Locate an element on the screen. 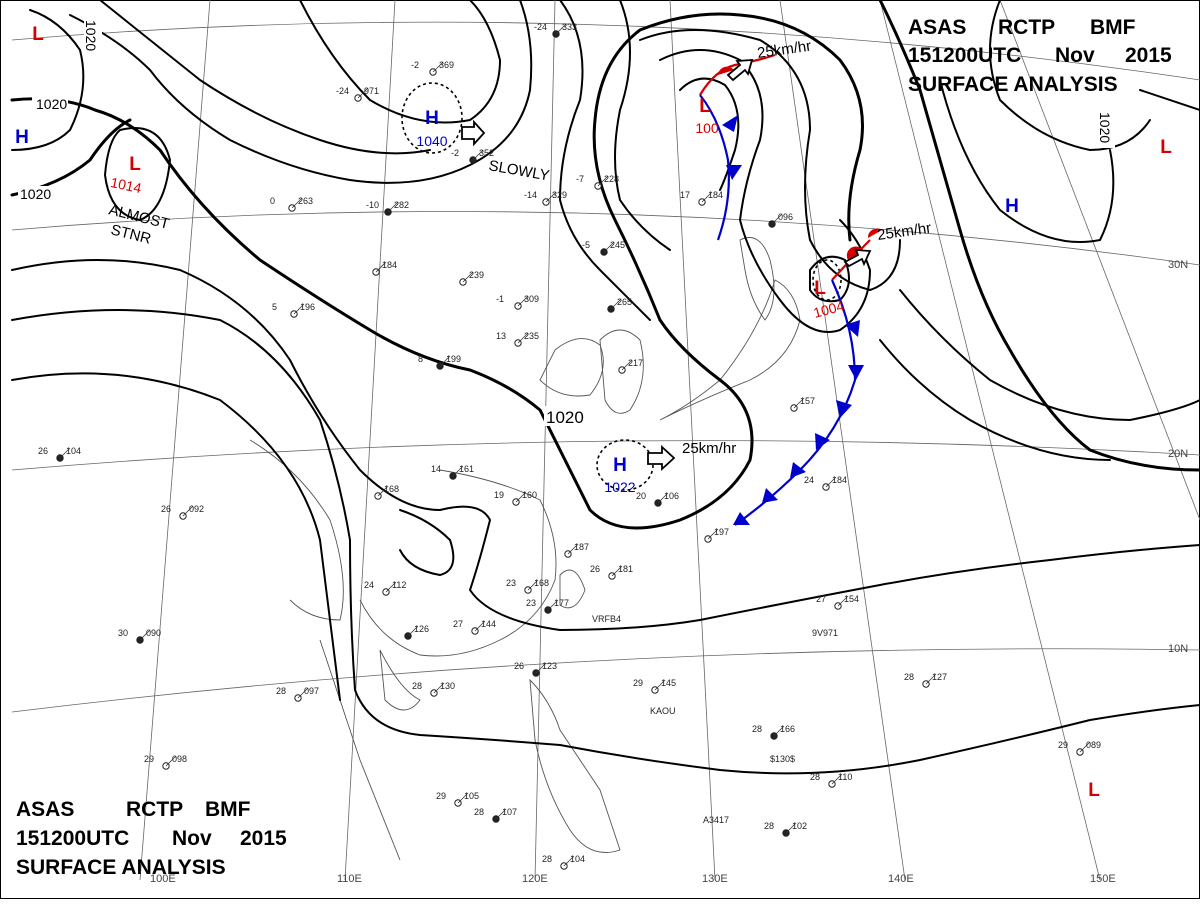 The height and width of the screenshot is (904, 1200). station-pressure: 102 is located at coordinates (799, 826).